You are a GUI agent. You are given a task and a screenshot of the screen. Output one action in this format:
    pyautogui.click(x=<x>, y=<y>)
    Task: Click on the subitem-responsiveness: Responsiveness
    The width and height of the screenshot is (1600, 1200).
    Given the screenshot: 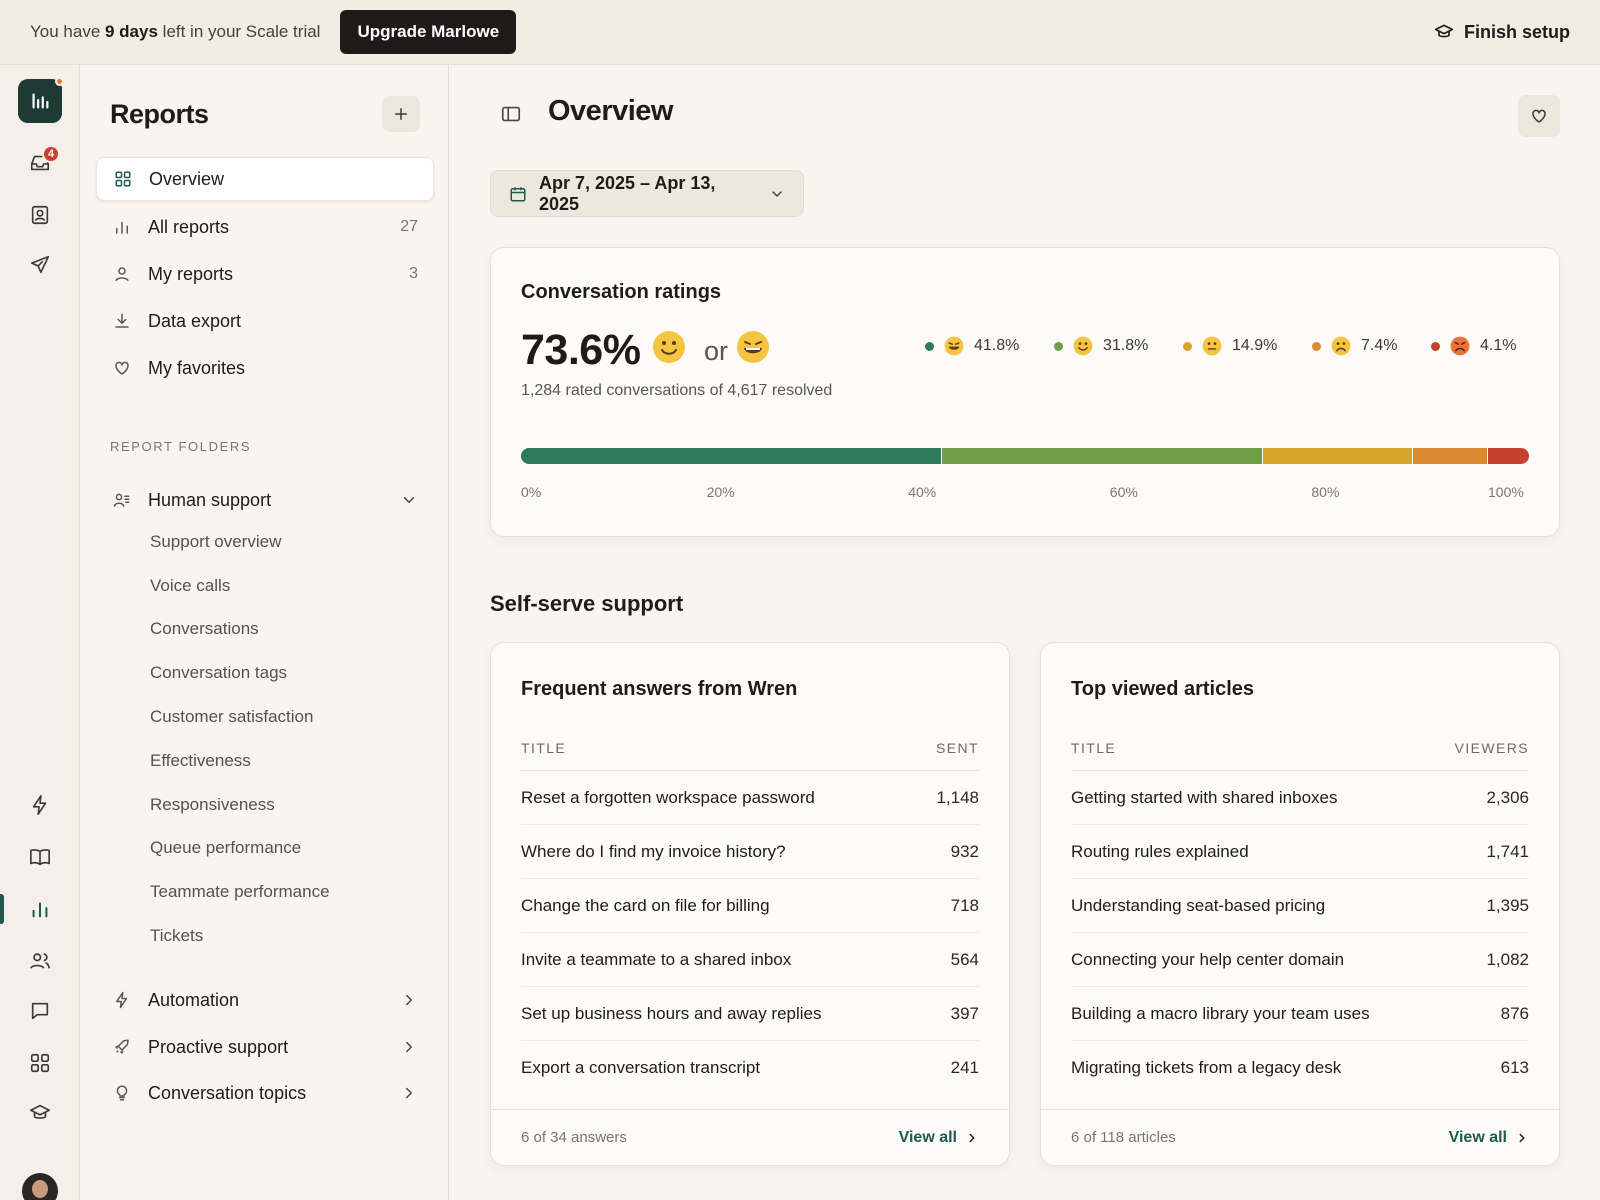 What is the action you would take?
    pyautogui.click(x=212, y=804)
    